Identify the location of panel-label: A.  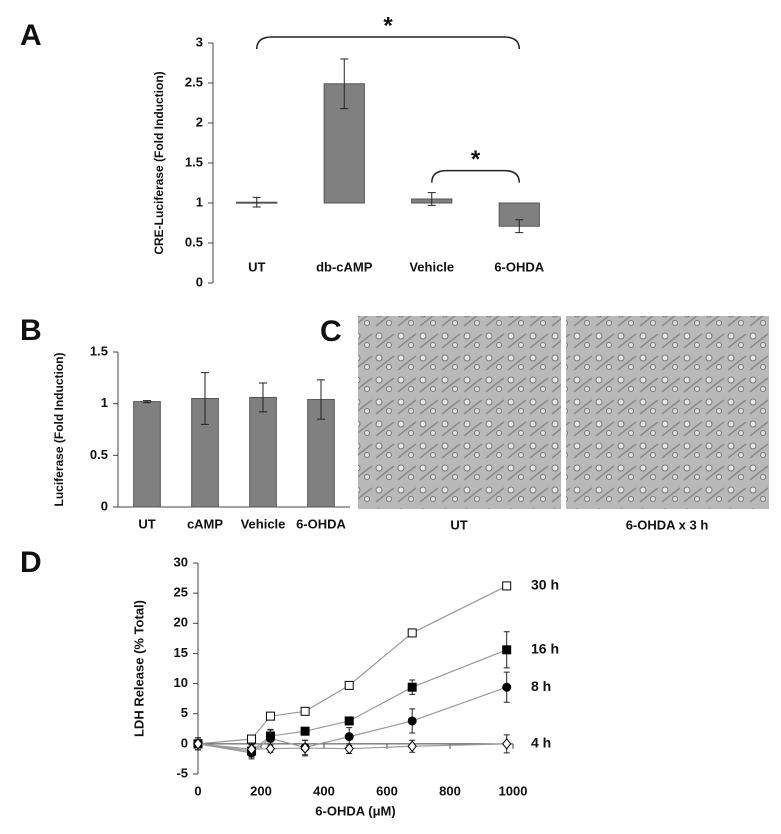
(31, 35).